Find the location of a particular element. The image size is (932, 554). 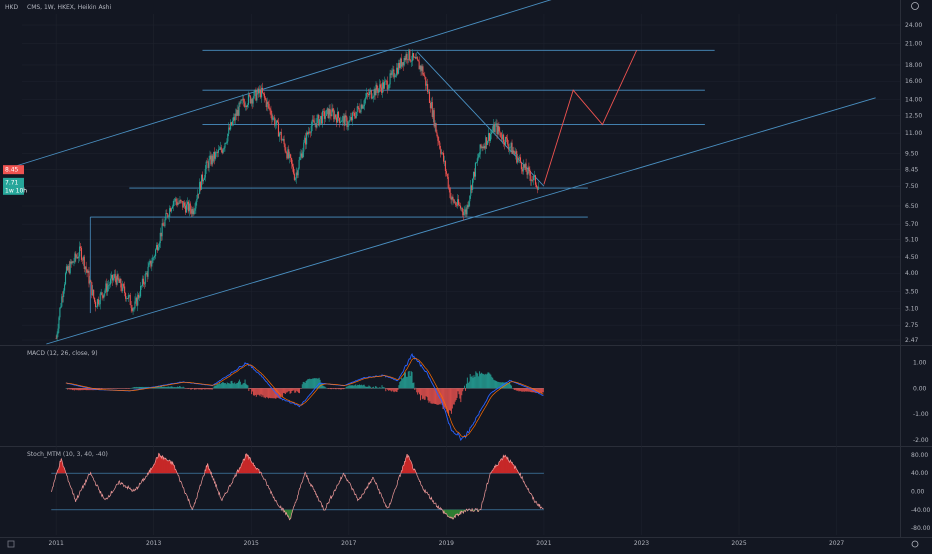

projection-line is located at coordinates (590, 117).